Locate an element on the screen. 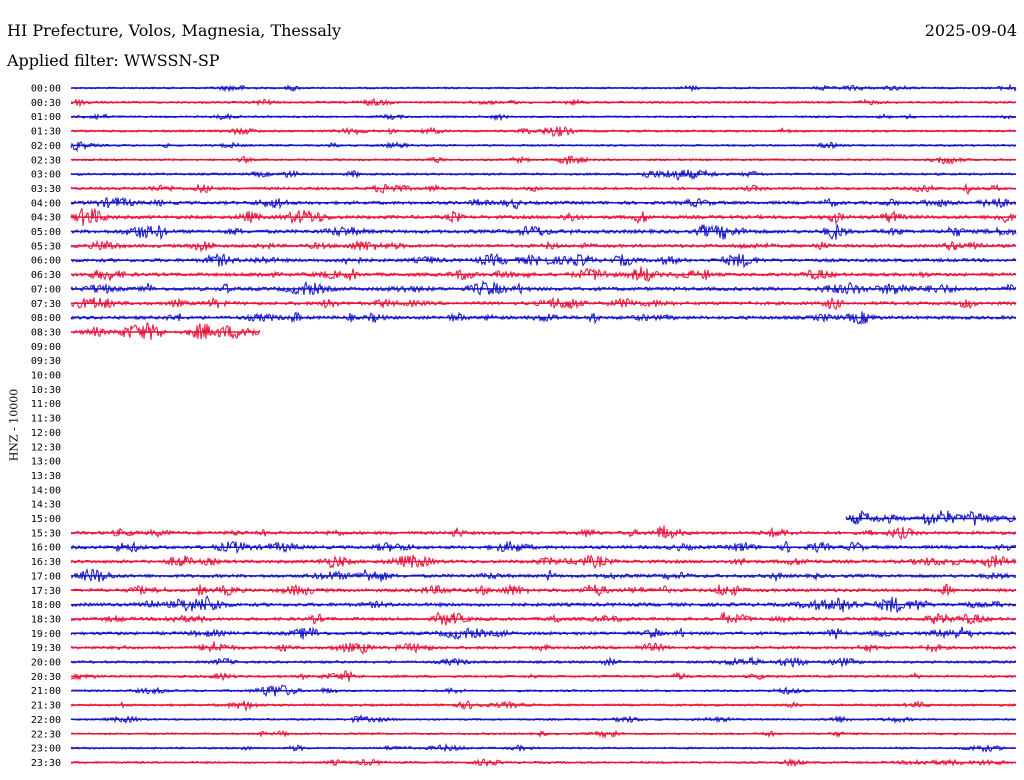  time-tick-label: 20:30 is located at coordinates (46, 677).